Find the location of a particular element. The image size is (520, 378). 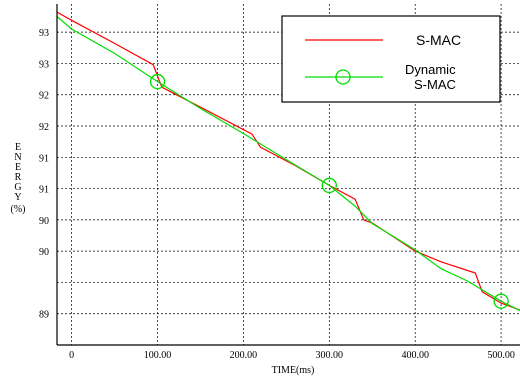

y-axis-title-char: N is located at coordinates (17, 157).